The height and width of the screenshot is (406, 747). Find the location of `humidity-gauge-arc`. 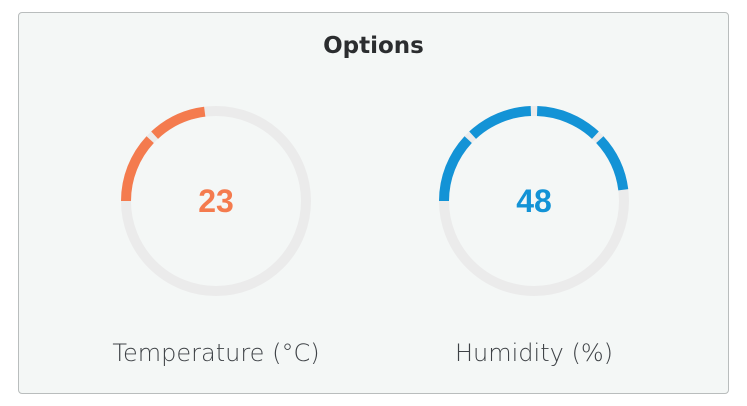

humidity-gauge-arc is located at coordinates (534, 154).